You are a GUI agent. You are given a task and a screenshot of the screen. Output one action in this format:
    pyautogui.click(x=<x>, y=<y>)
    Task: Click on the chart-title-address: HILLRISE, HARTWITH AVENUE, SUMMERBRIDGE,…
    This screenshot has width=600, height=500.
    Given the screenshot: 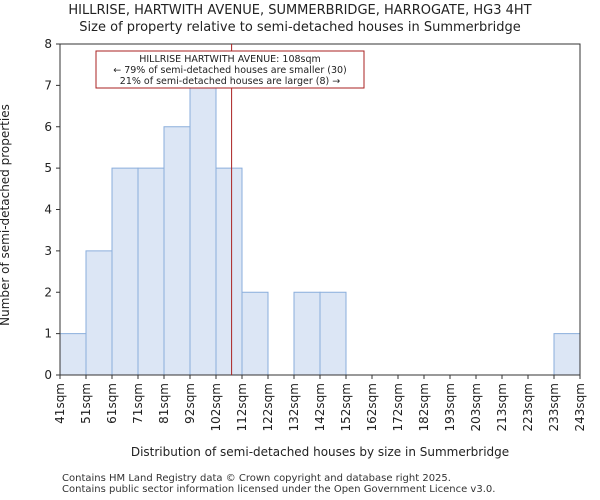 What is the action you would take?
    pyautogui.click(x=300, y=10)
    